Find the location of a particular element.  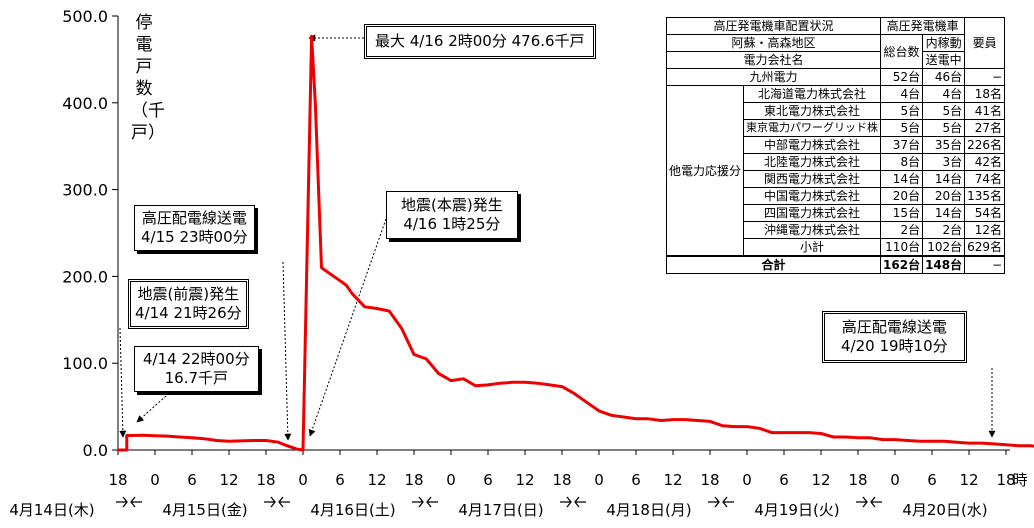

row-total: 15台 is located at coordinates (902, 213).